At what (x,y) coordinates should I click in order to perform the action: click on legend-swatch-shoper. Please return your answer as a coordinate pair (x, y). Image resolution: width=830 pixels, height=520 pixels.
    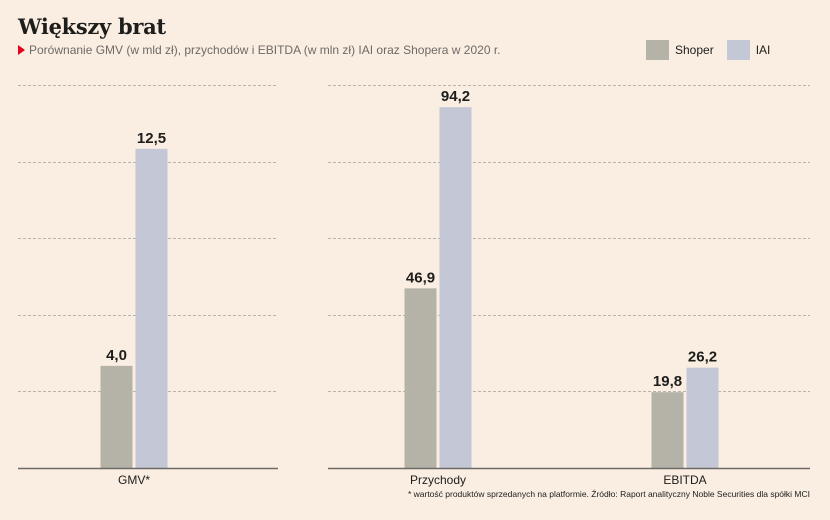
    Looking at the image, I should click on (657, 50).